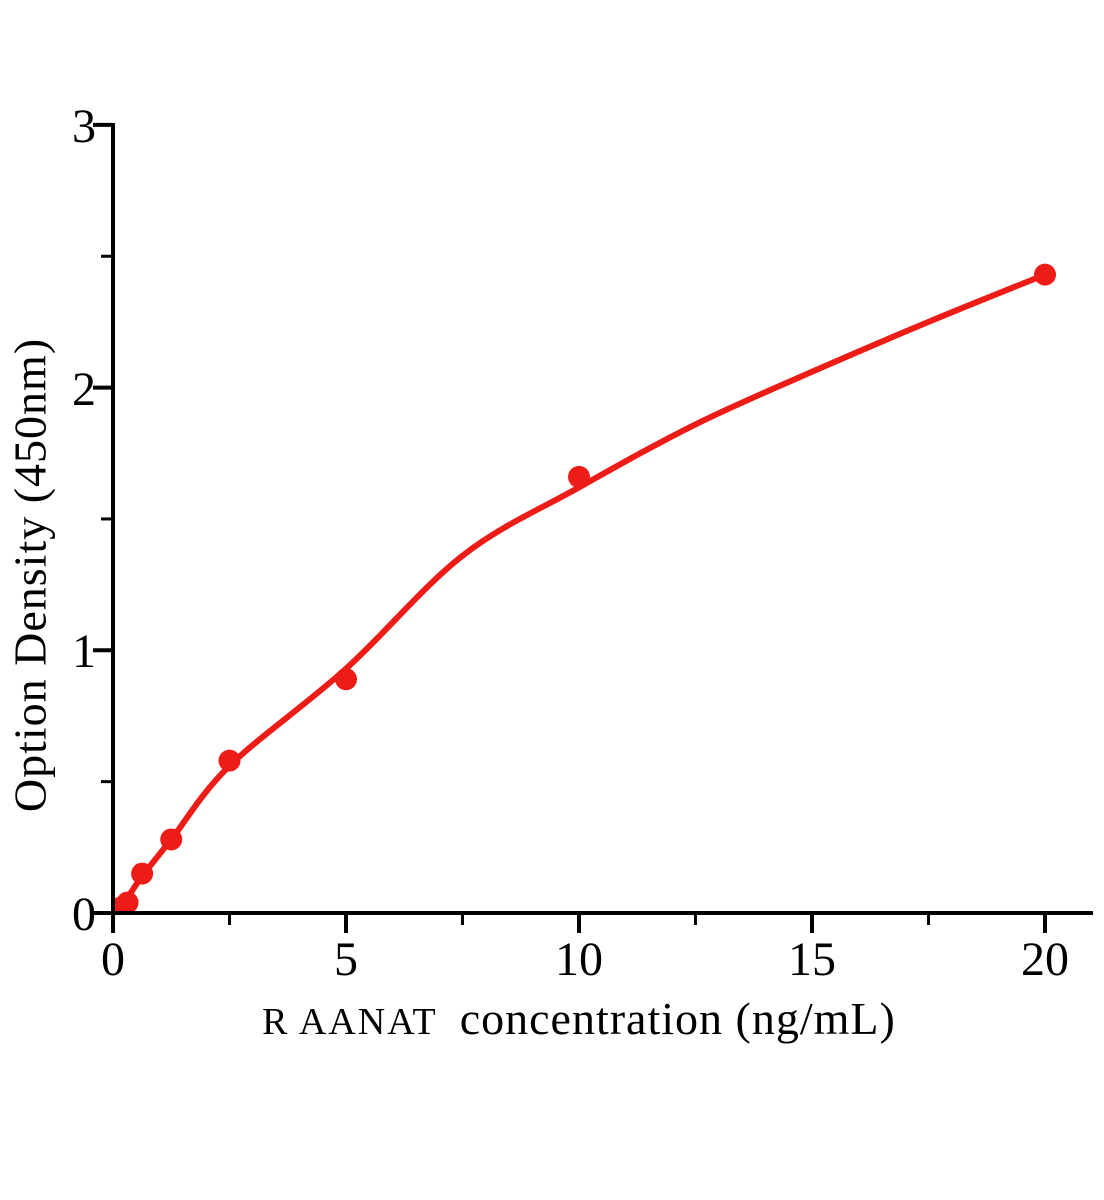 The height and width of the screenshot is (1200, 1104). I want to click on x-tick-label: 15, so click(812, 959).